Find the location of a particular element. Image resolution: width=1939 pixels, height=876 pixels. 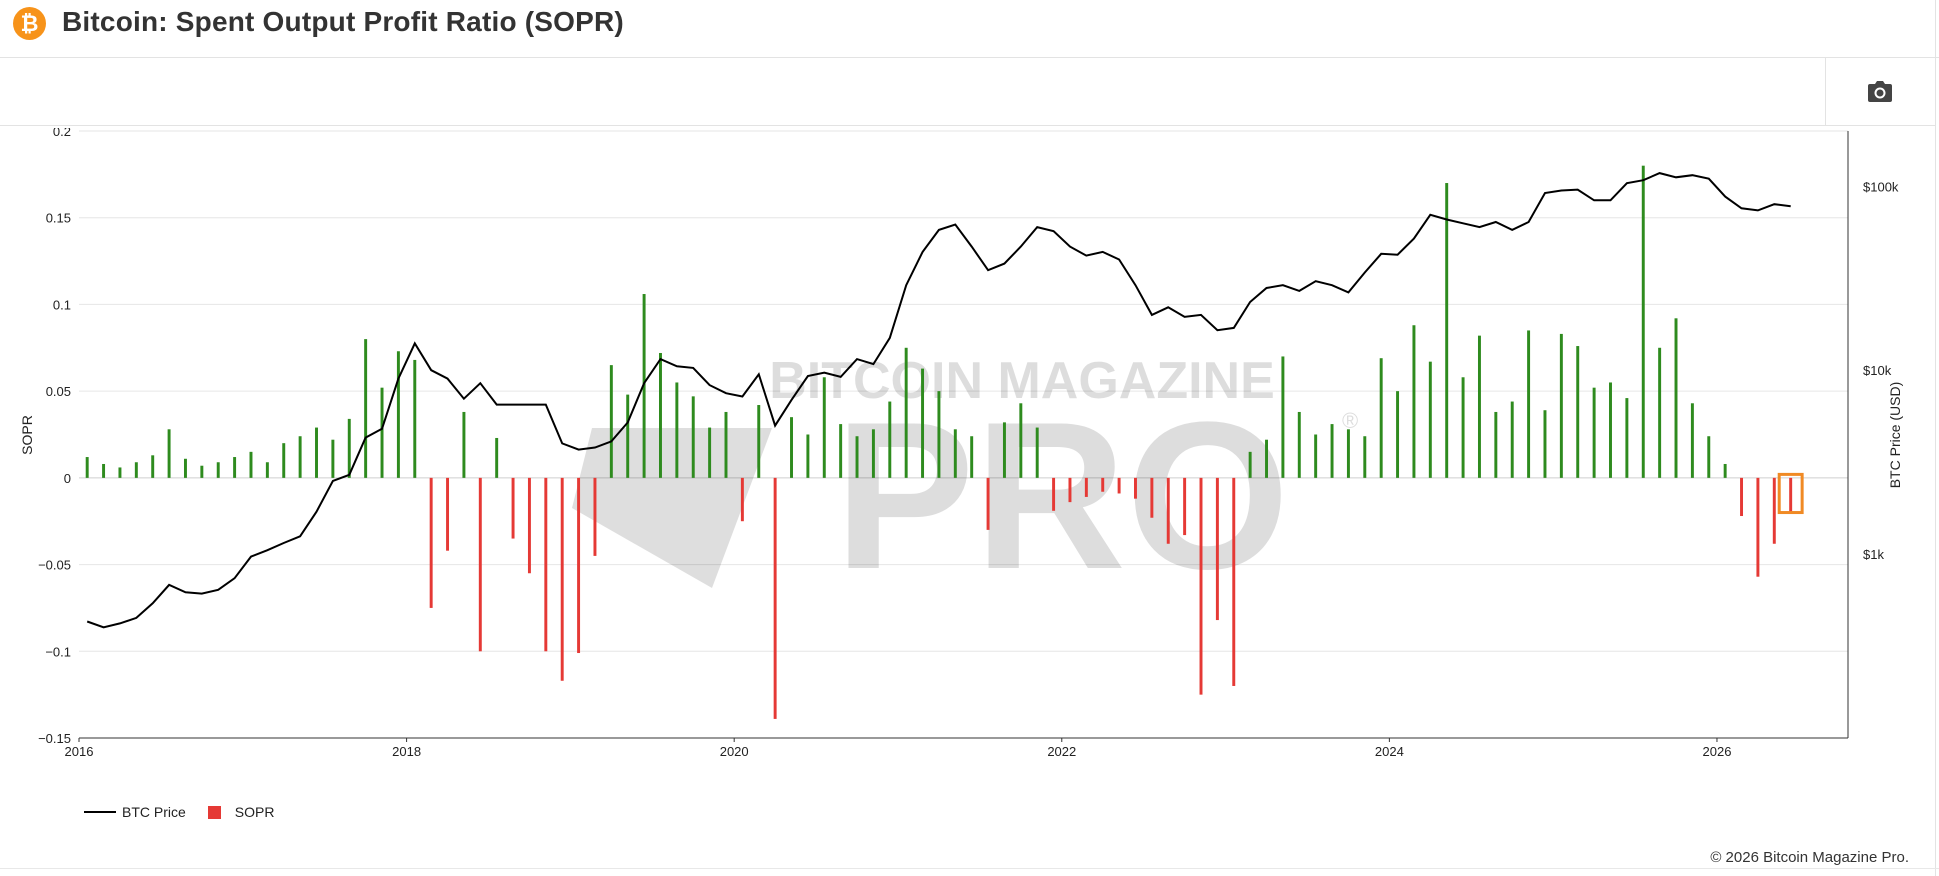

legend-line-swatch is located at coordinates (100, 812).